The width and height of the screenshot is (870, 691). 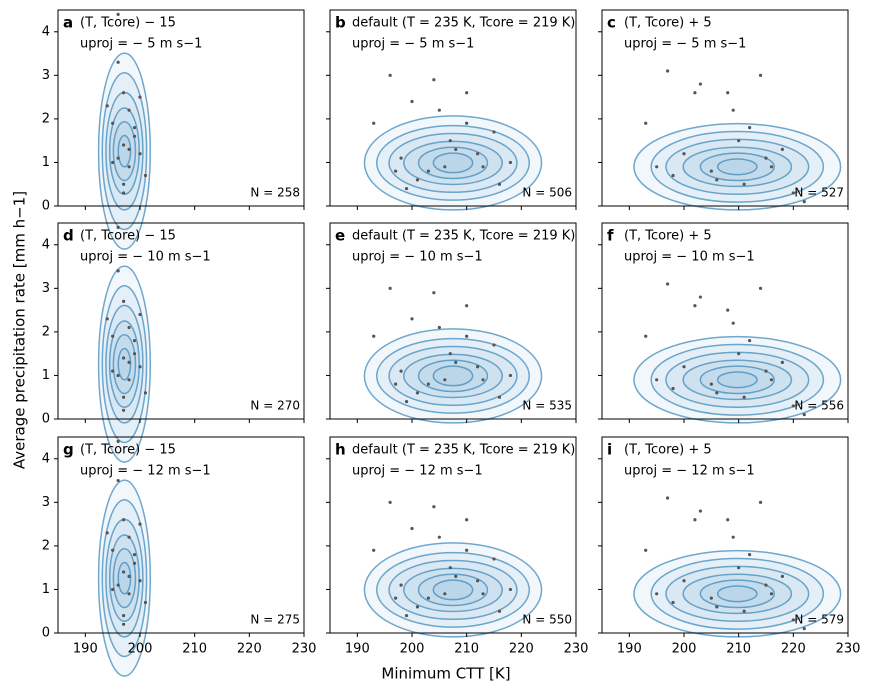 I want to click on panel-frame, so click(x=181, y=535).